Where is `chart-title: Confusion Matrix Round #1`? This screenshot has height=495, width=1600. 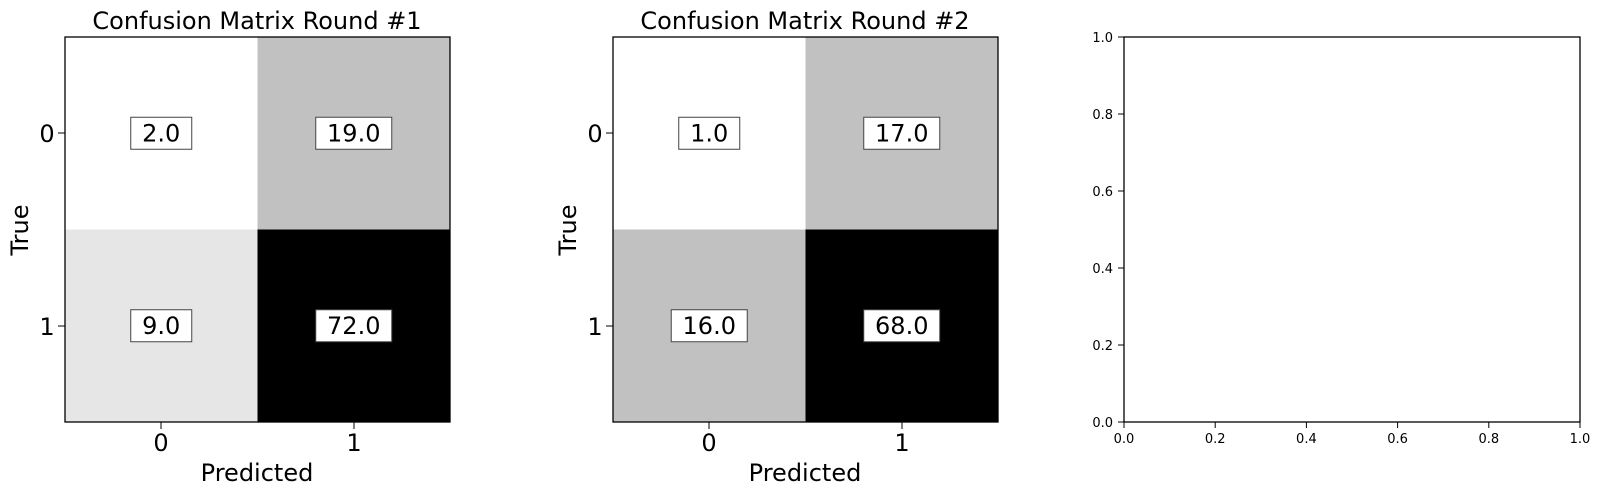
chart-title: Confusion Matrix Round #1 is located at coordinates (256, 21).